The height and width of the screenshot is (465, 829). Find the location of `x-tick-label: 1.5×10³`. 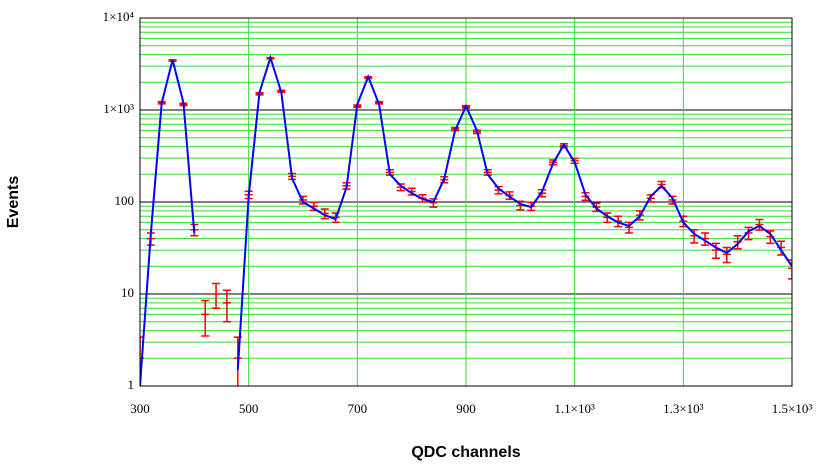

x-tick-label: 1.5×10³ is located at coordinates (792, 408).